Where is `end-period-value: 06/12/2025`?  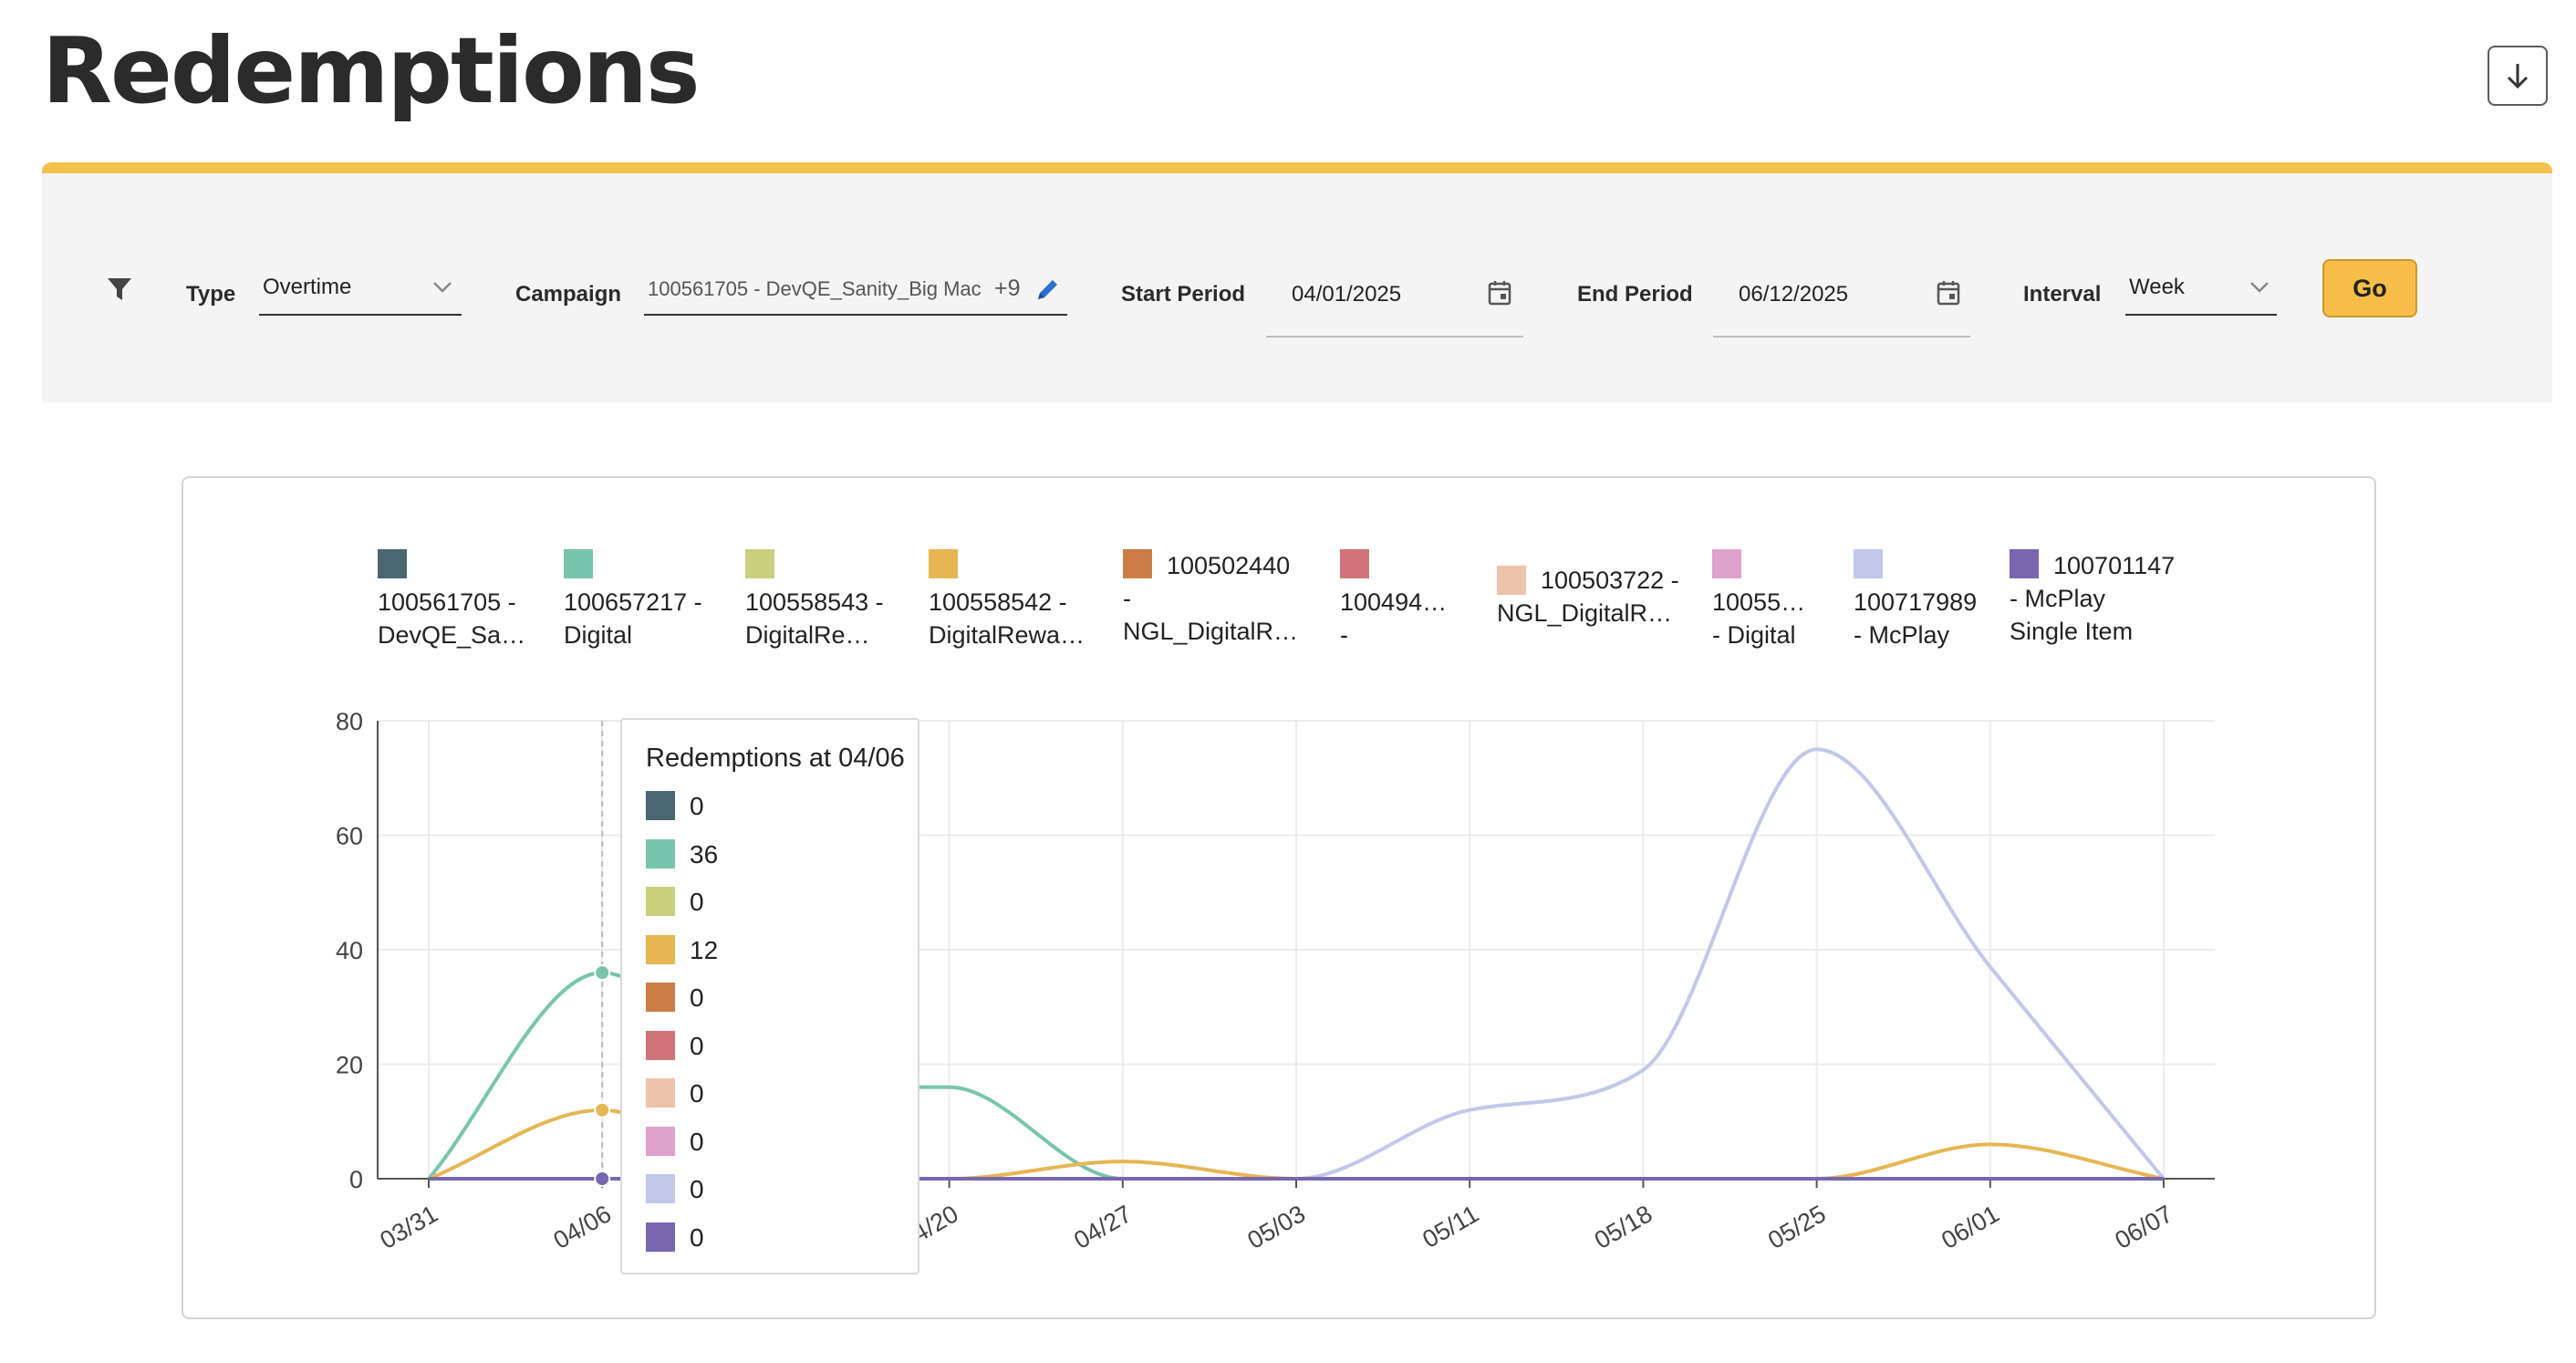 end-period-value: 06/12/2025 is located at coordinates (1794, 294).